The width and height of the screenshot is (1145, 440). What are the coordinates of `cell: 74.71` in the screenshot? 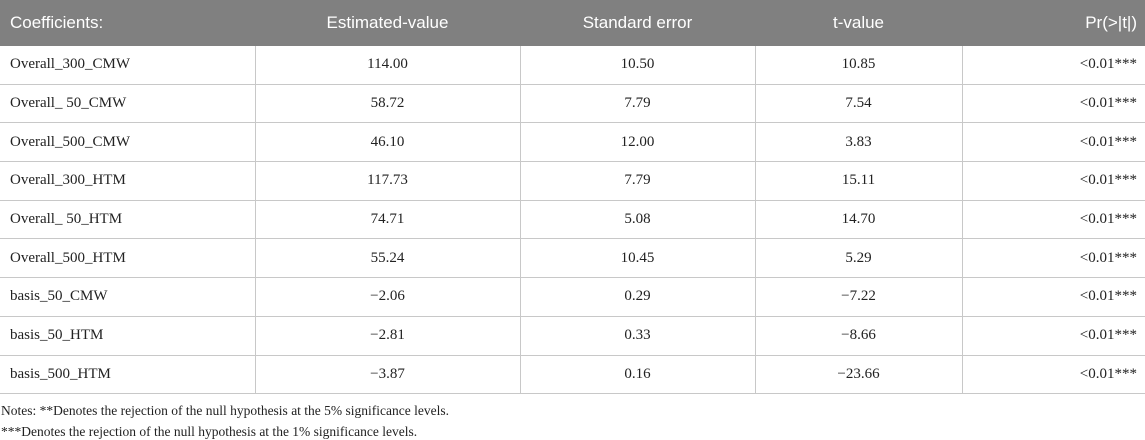 It's located at (387, 220).